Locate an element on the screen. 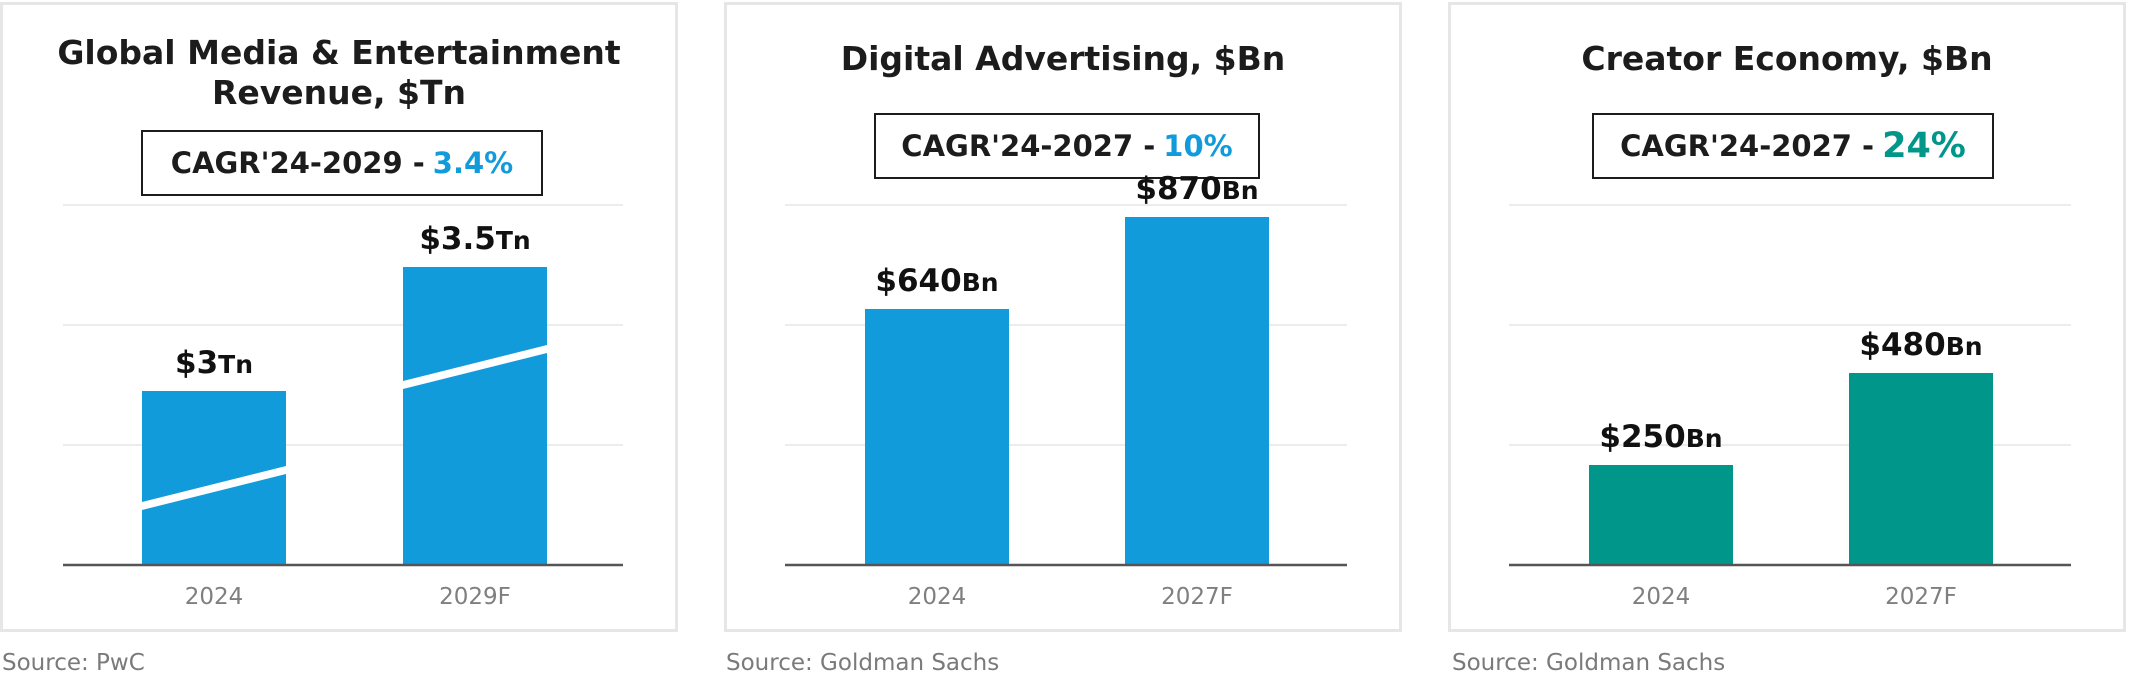 The width and height of the screenshot is (2132, 682). data-label: $640Bn is located at coordinates (936, 281).